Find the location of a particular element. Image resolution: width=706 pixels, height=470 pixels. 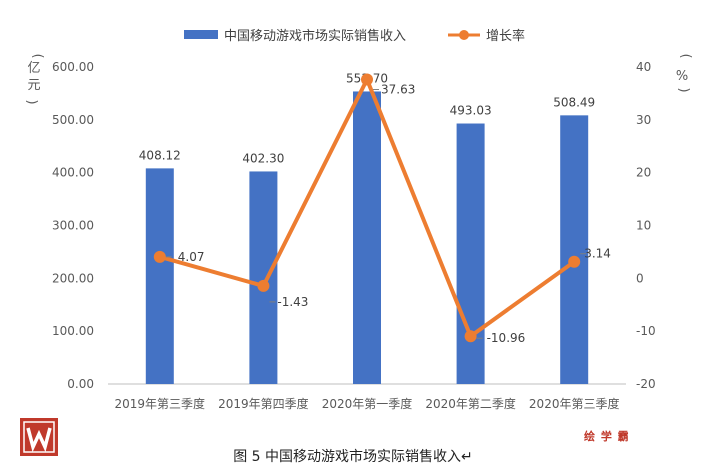

right-unit-char: % is located at coordinates (682, 76).